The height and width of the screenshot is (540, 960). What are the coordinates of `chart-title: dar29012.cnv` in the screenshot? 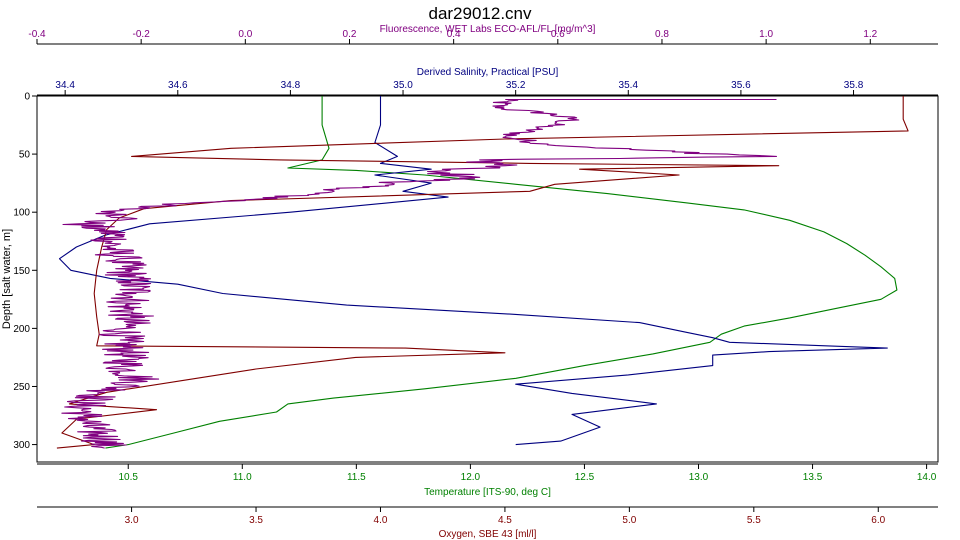 It's located at (480, 13).